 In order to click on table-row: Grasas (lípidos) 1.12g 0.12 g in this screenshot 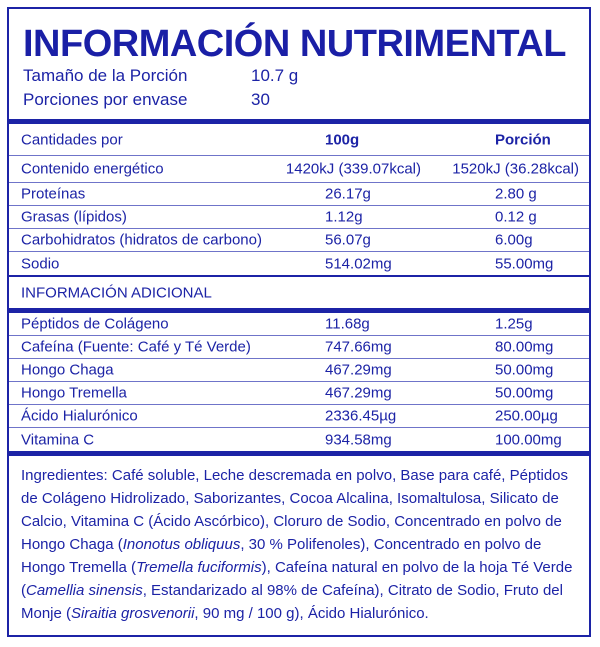, I will do `click(299, 217)`.